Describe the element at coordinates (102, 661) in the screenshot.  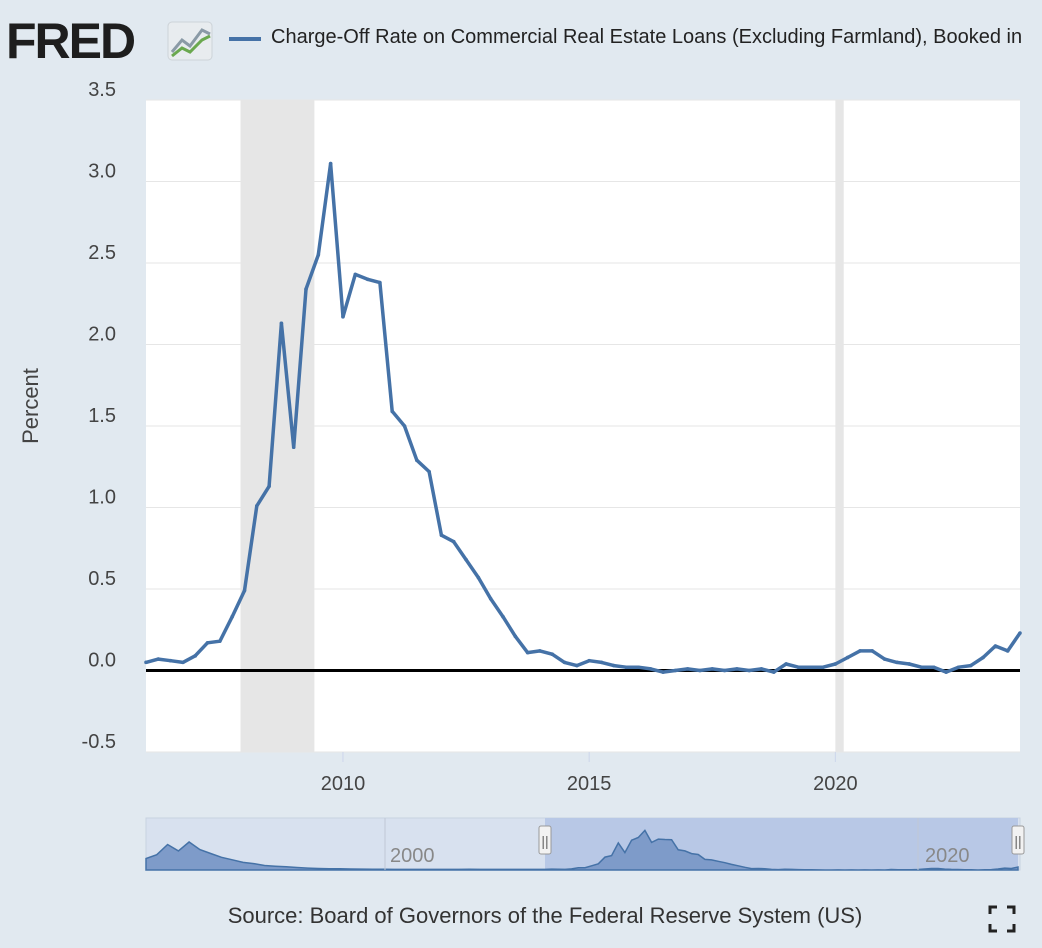
I see `y-tick-label: 0.0` at that location.